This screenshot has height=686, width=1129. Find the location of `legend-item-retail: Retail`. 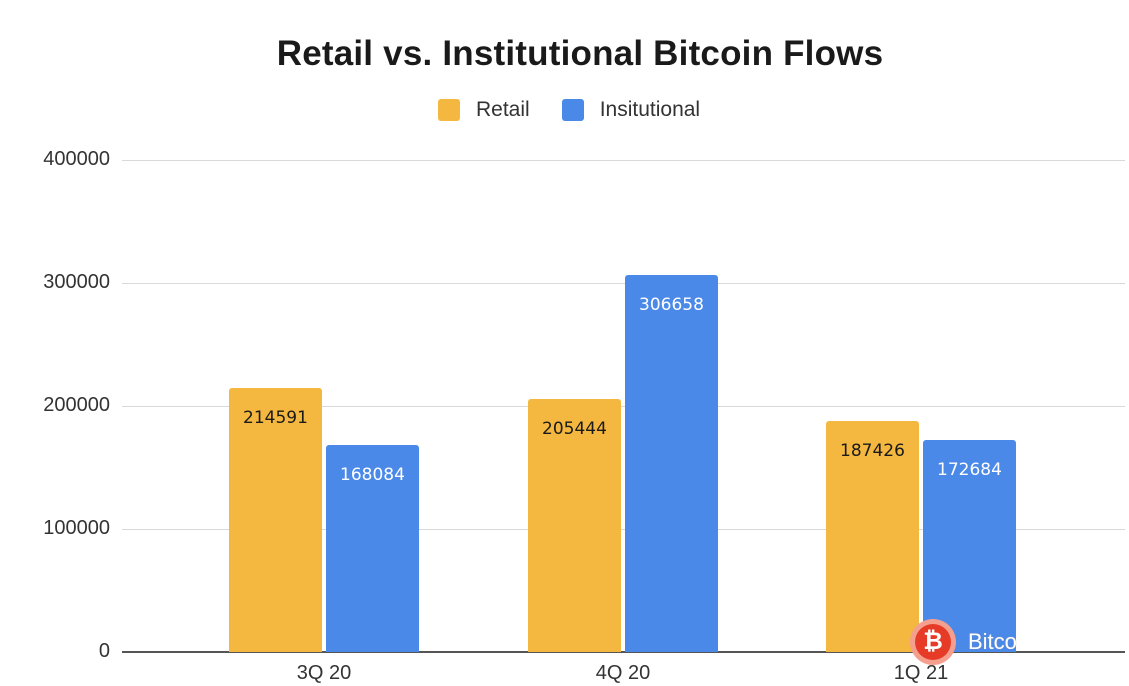

legend-item-retail: Retail is located at coordinates (484, 110).